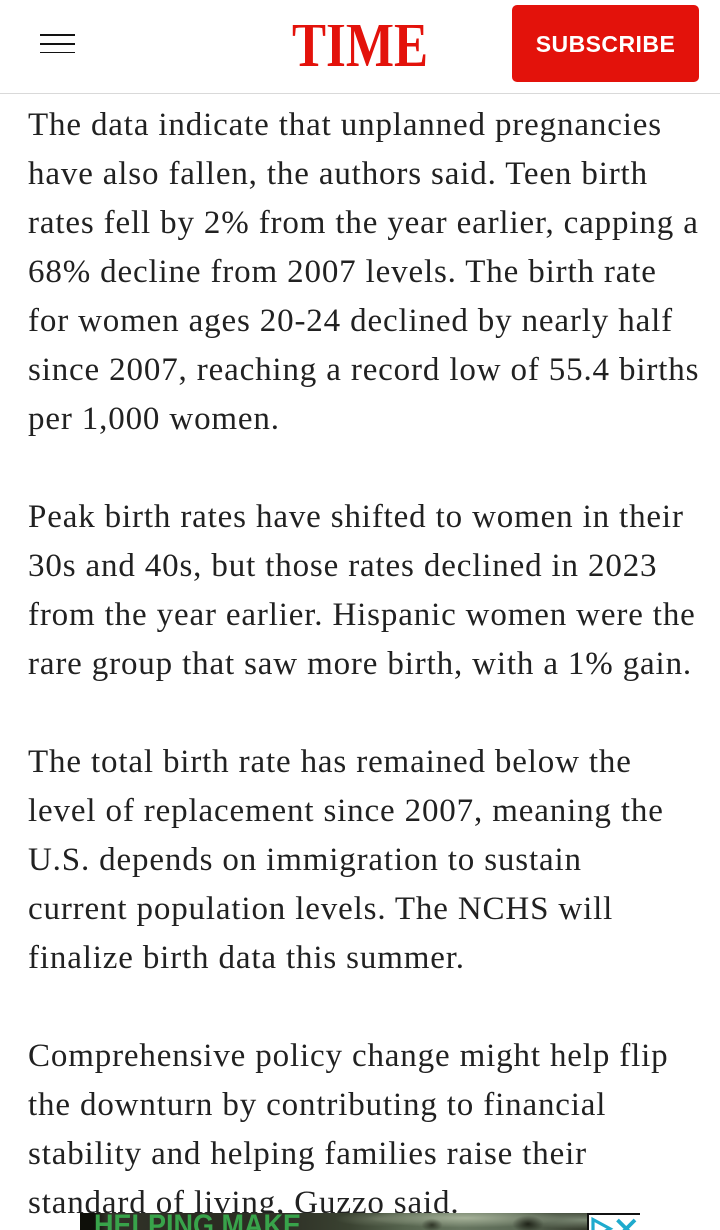  What do you see at coordinates (360, 46) in the screenshot?
I see `svg-text: TIME` at bounding box center [360, 46].